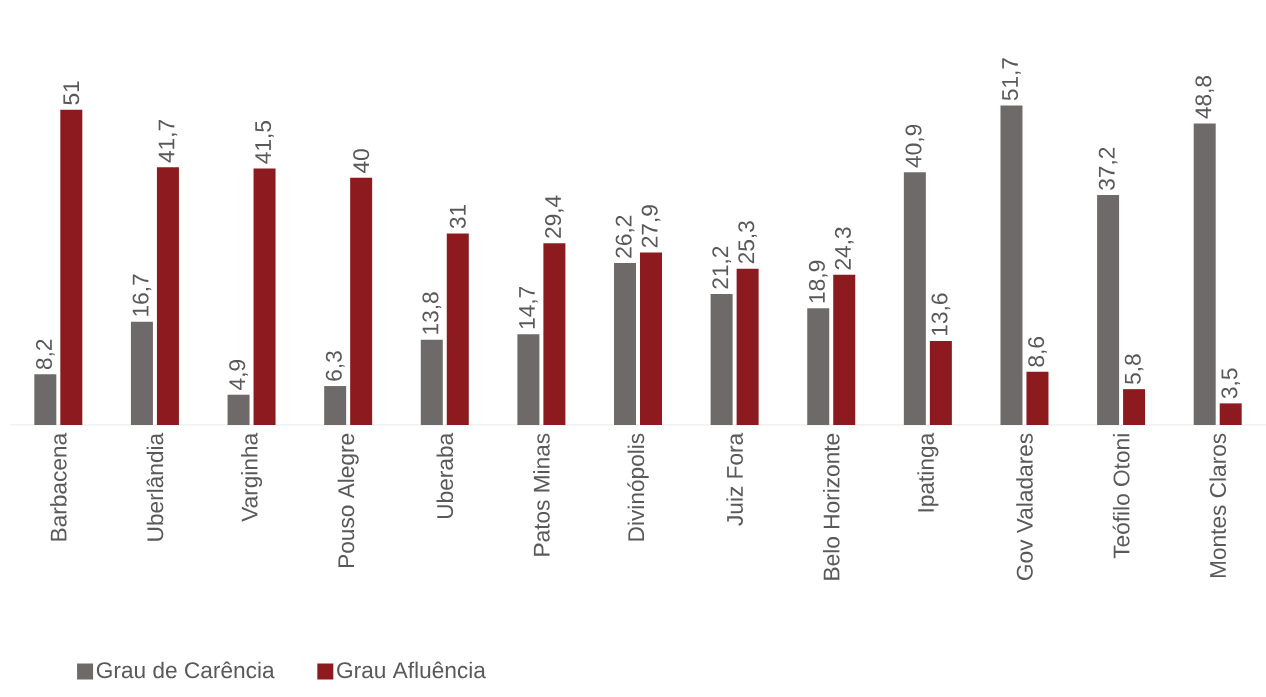  Describe the element at coordinates (831, 506) in the screenshot. I see `x-tick-label: Belo Horizonte` at that location.